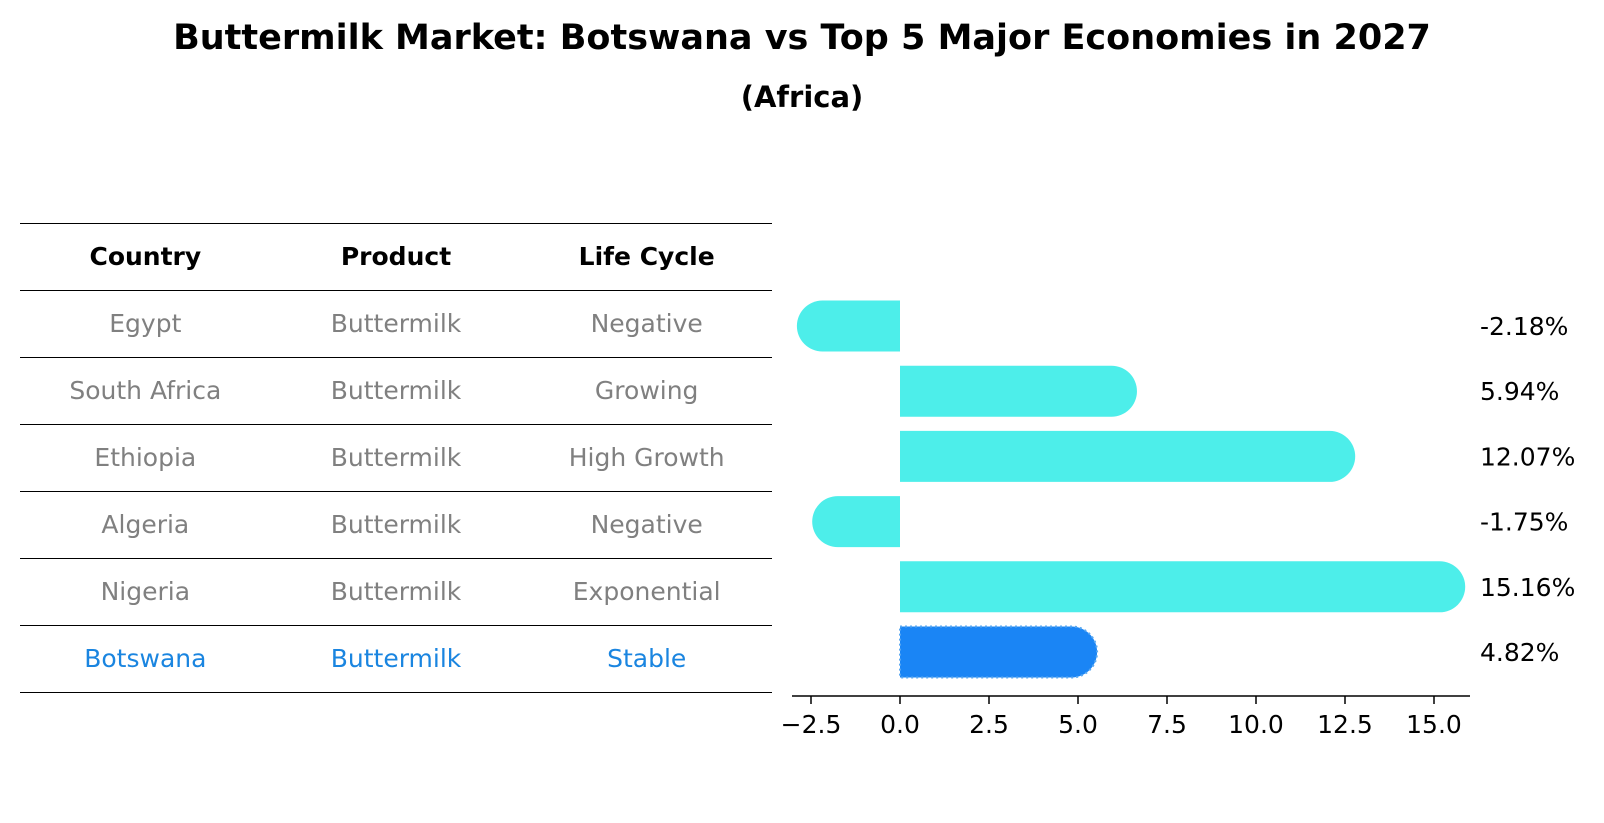 This screenshot has height=823, width=1604. Describe the element at coordinates (1524, 326) in the screenshot. I see `bar-value-label: -2.18%` at that location.